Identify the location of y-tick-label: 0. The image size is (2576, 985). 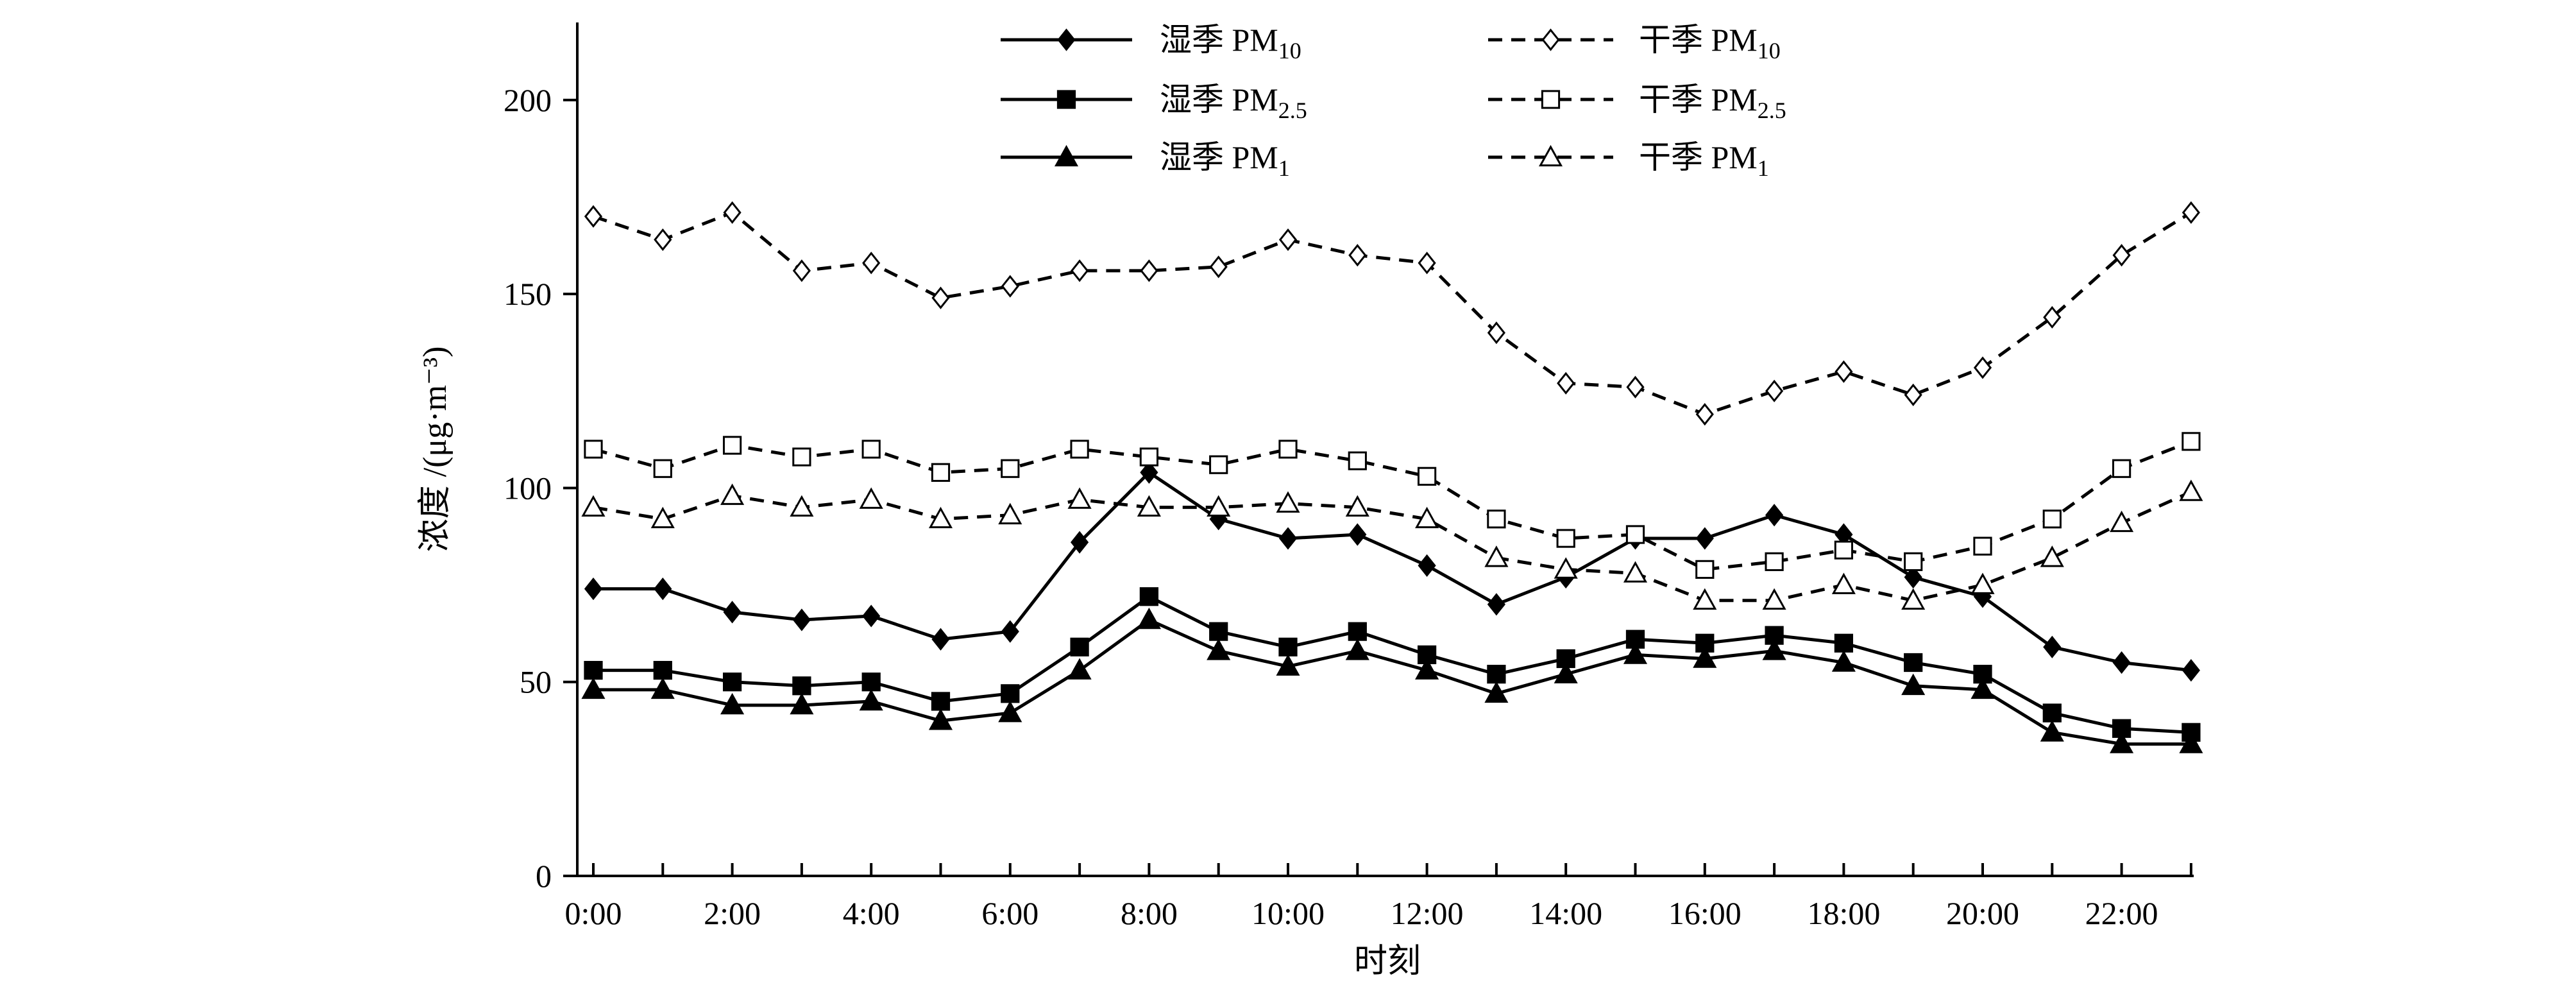
(544, 876).